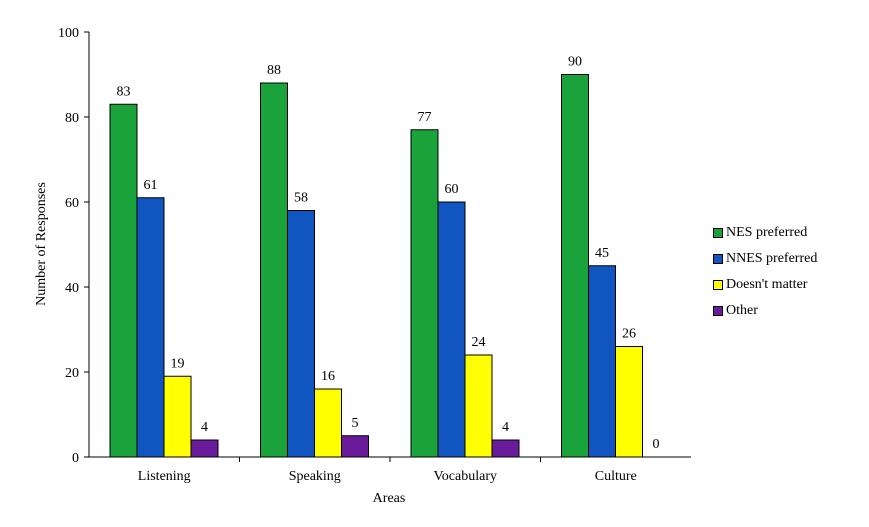  I want to click on y-tick-label: 0, so click(75, 458).